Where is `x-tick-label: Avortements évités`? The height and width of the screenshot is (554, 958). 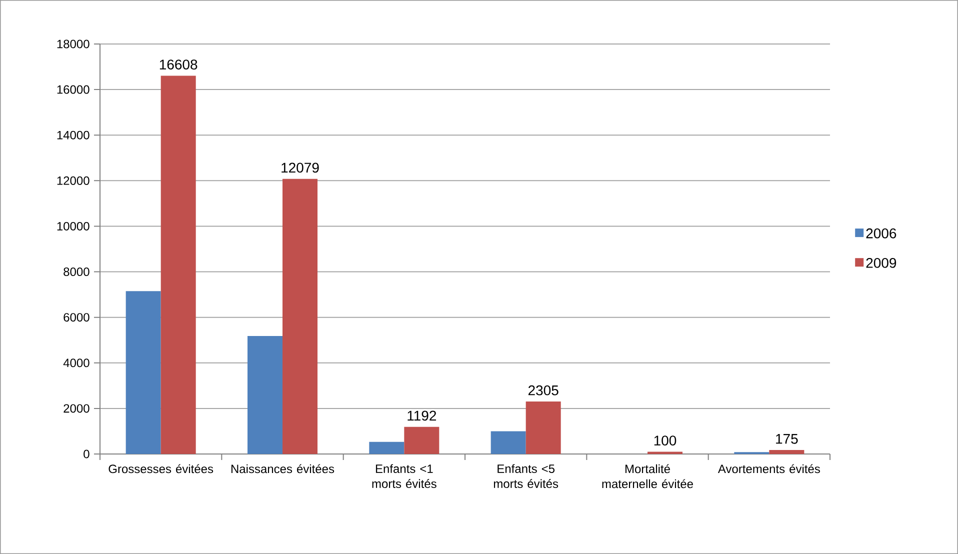
x-tick-label: Avortements évités is located at coordinates (769, 469).